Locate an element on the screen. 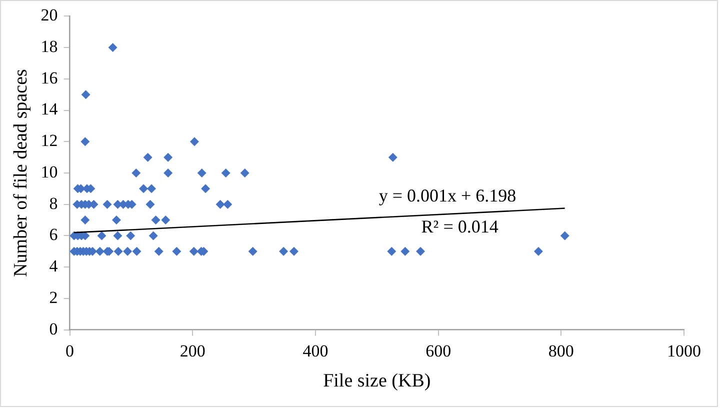 Image resolution: width=720 pixels, height=409 pixels. x-axis-title: File size (KB) is located at coordinates (377, 381).